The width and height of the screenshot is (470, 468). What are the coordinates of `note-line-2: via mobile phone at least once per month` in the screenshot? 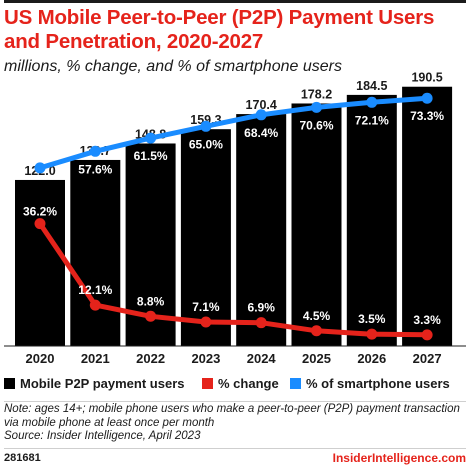 It's located at (109, 422).